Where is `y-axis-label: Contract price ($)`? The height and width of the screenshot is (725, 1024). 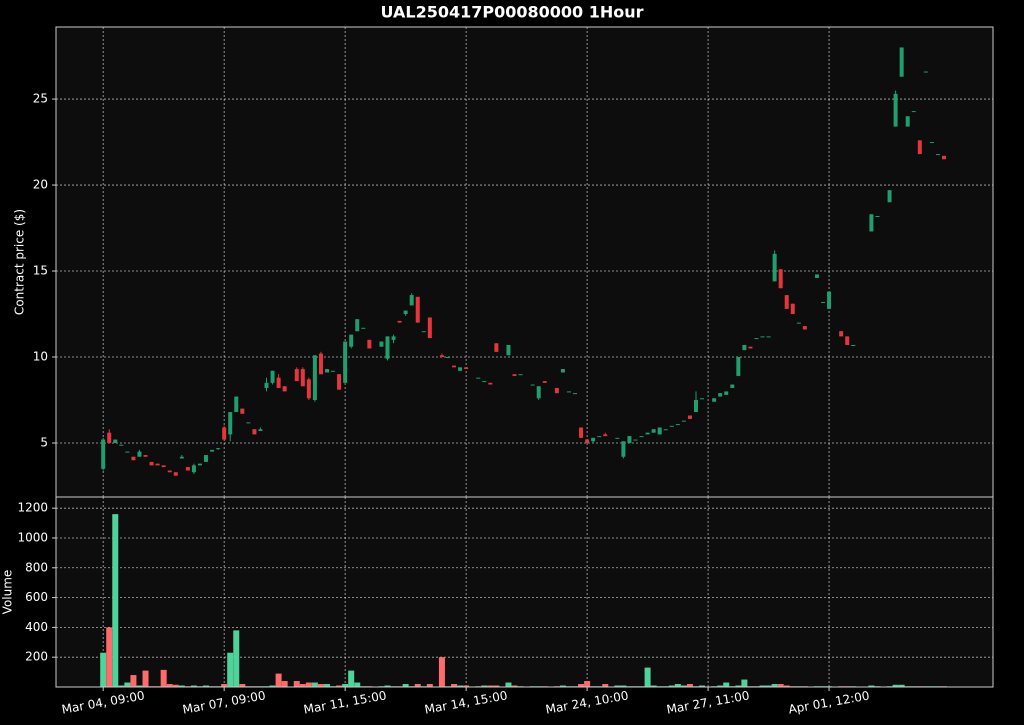 y-axis-label: Contract price ($) is located at coordinates (20, 262).